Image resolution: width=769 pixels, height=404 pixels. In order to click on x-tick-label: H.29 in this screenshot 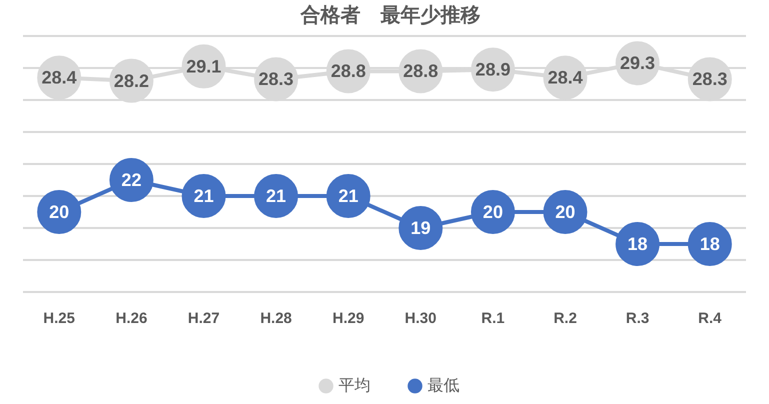, I will do `click(348, 319)`.